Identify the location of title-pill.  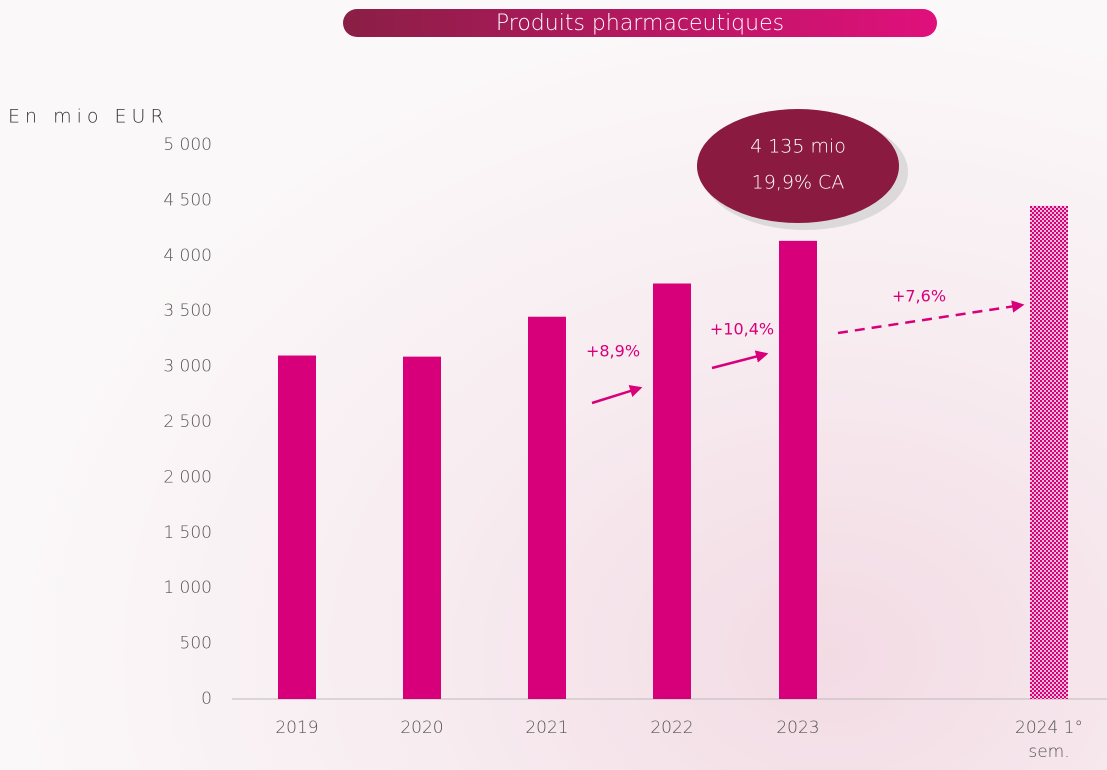
(640, 23).